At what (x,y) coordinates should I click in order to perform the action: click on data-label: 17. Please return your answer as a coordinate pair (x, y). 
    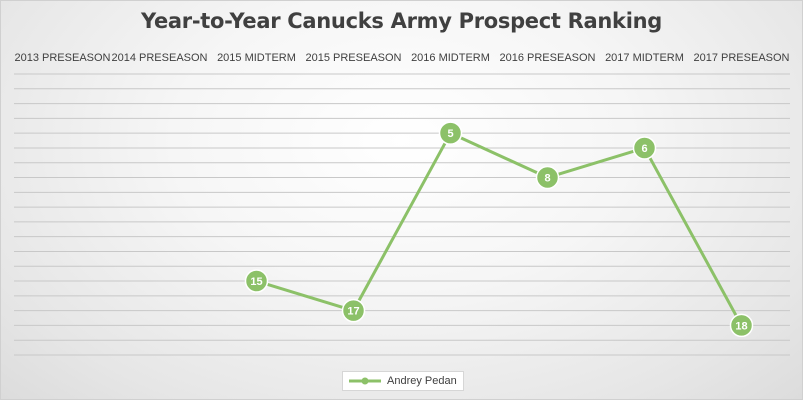
    Looking at the image, I should click on (353, 312).